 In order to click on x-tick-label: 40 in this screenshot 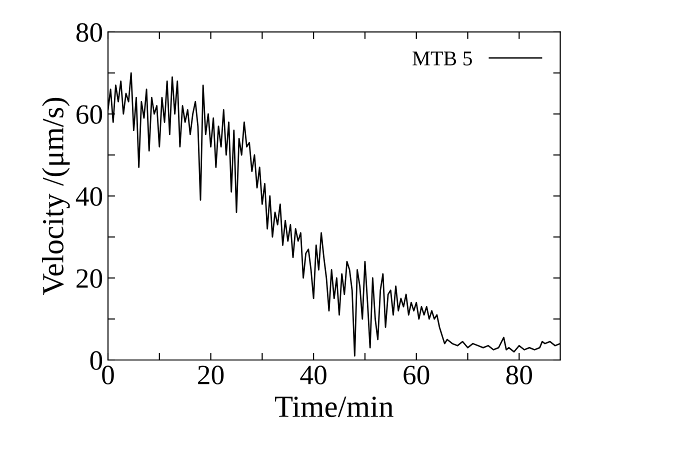, I will do `click(313, 375)`.